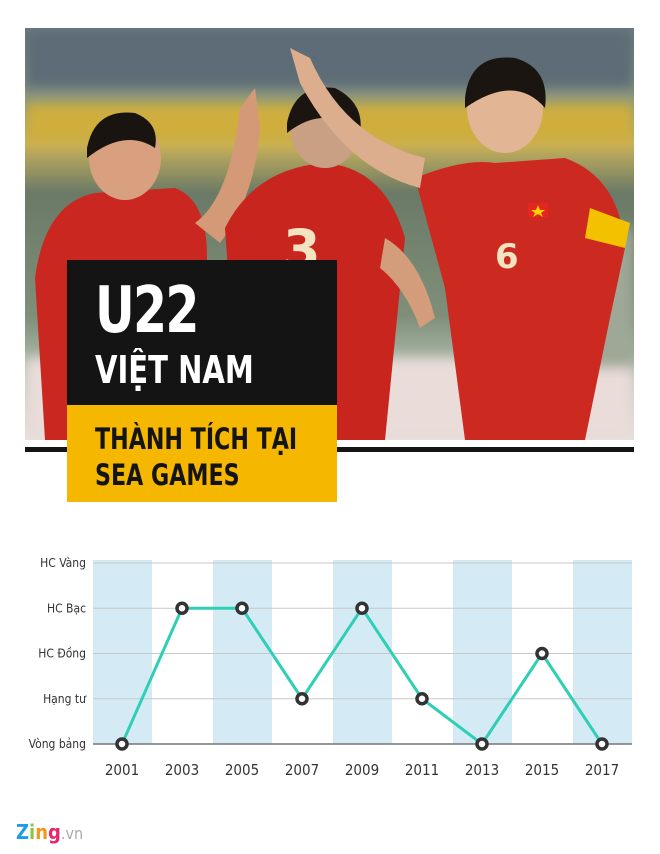  What do you see at coordinates (482, 770) in the screenshot?
I see `x-tick-label: 2013` at bounding box center [482, 770].